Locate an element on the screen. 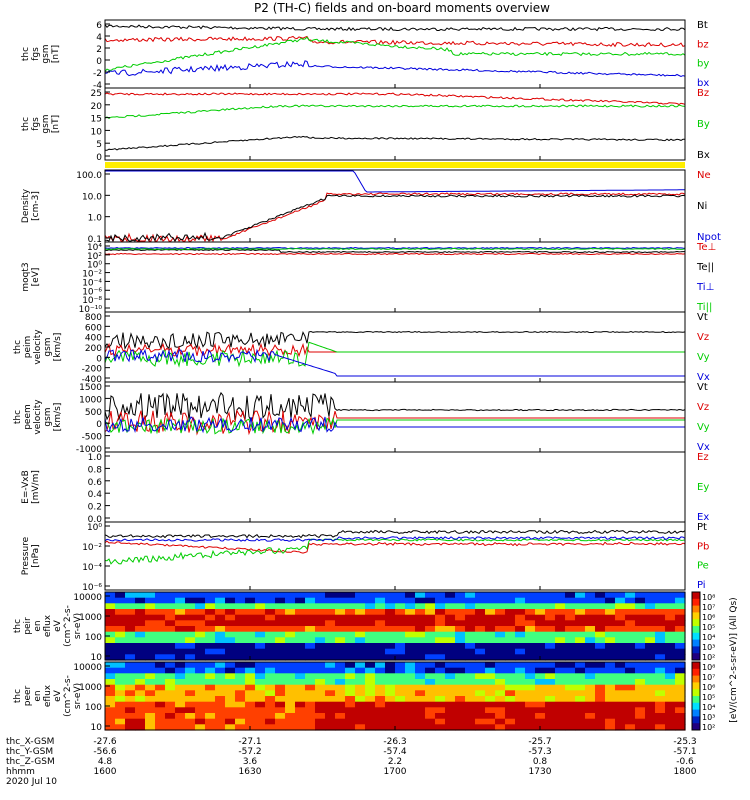 This screenshot has width=750, height=800. y-tick-label: 0 is located at coordinates (99, 359).